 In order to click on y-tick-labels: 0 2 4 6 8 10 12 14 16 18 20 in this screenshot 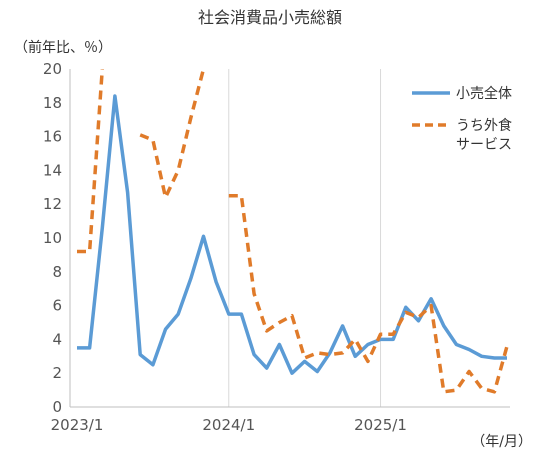, I will do `click(52, 238)`.